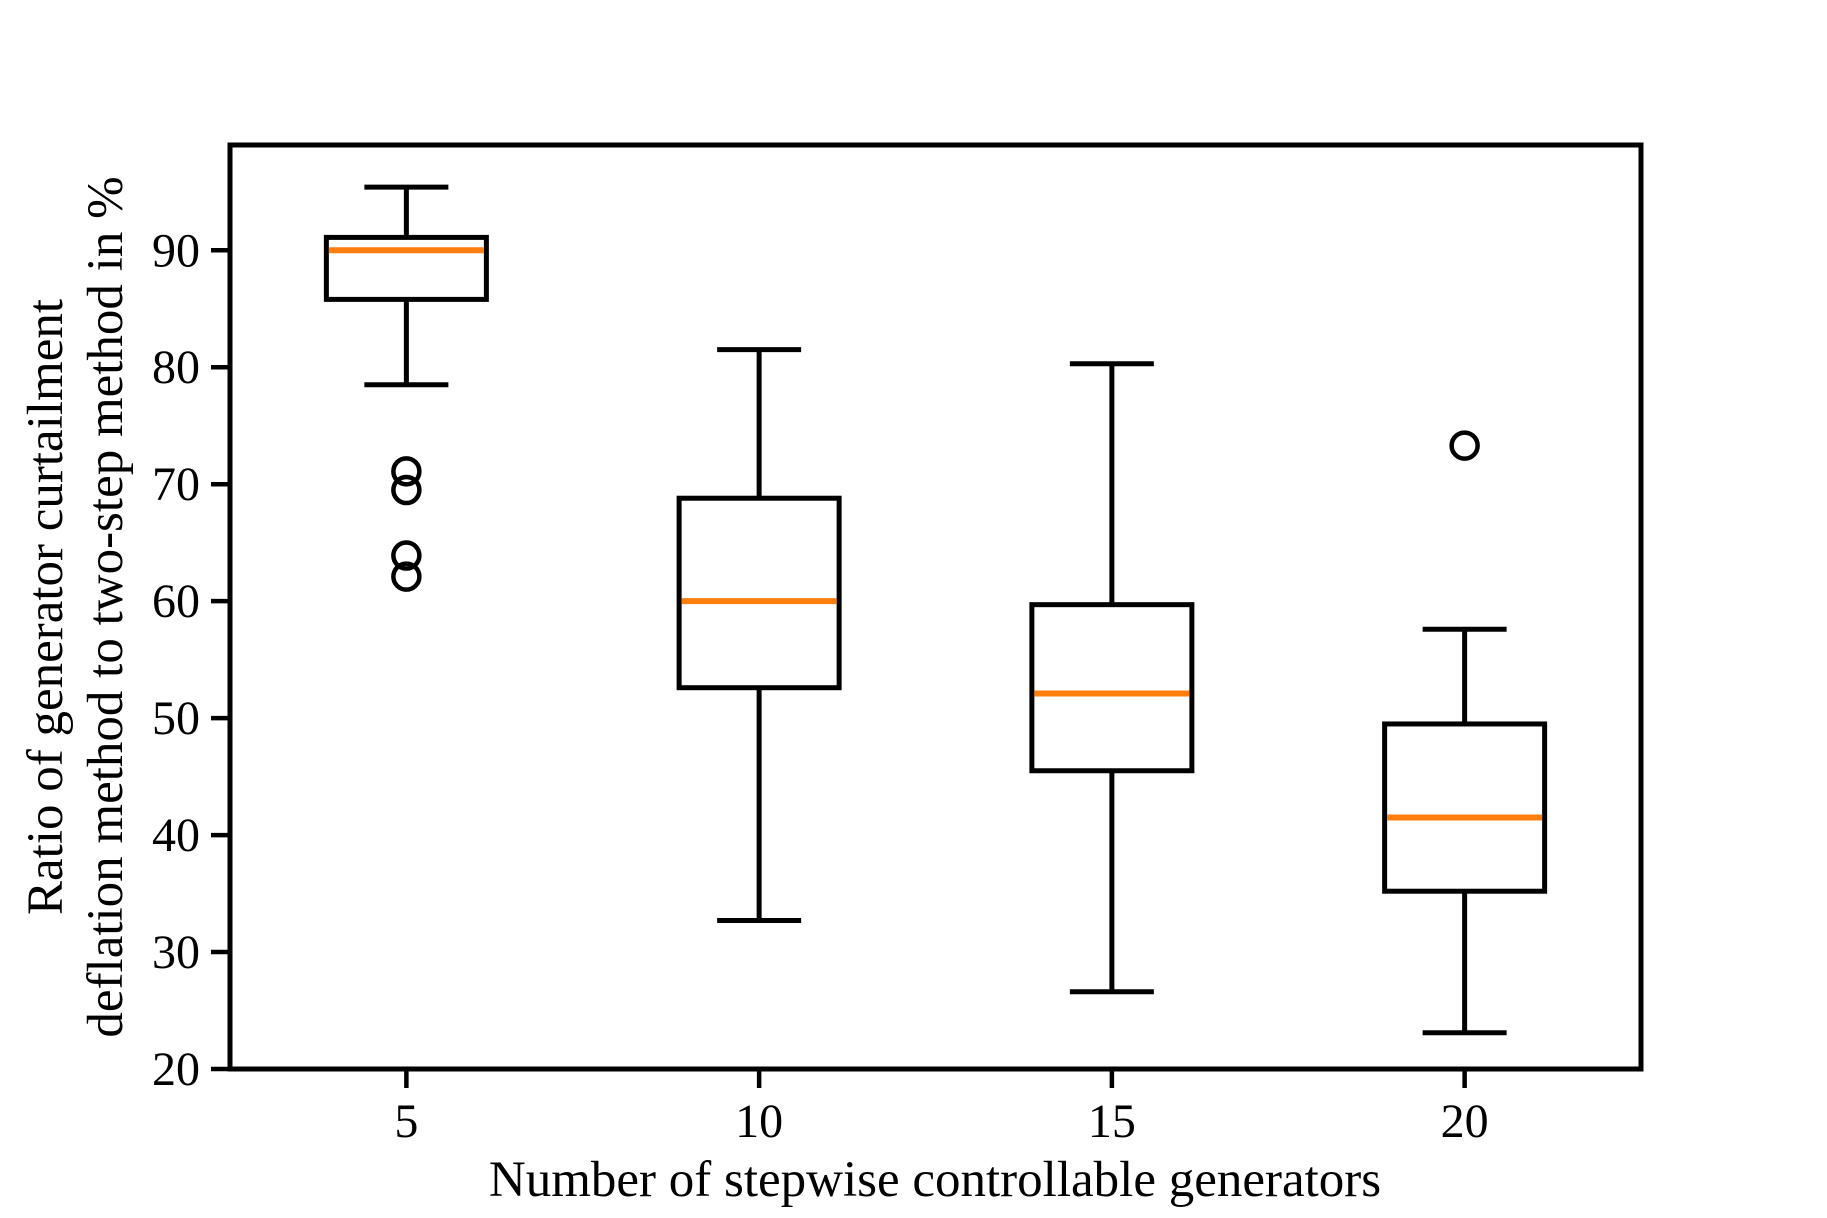 The image size is (1827, 1218). What do you see at coordinates (406, 1121) in the screenshot?
I see `x-tick-label: 5` at bounding box center [406, 1121].